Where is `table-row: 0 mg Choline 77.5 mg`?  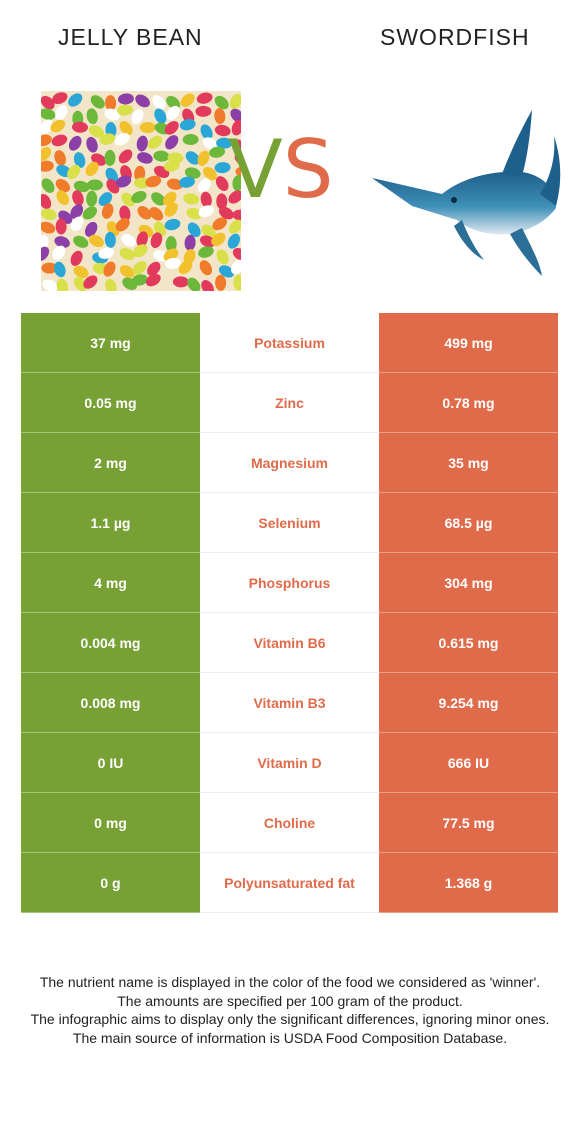 table-row: 0 mg Choline 77.5 mg is located at coordinates (289, 823).